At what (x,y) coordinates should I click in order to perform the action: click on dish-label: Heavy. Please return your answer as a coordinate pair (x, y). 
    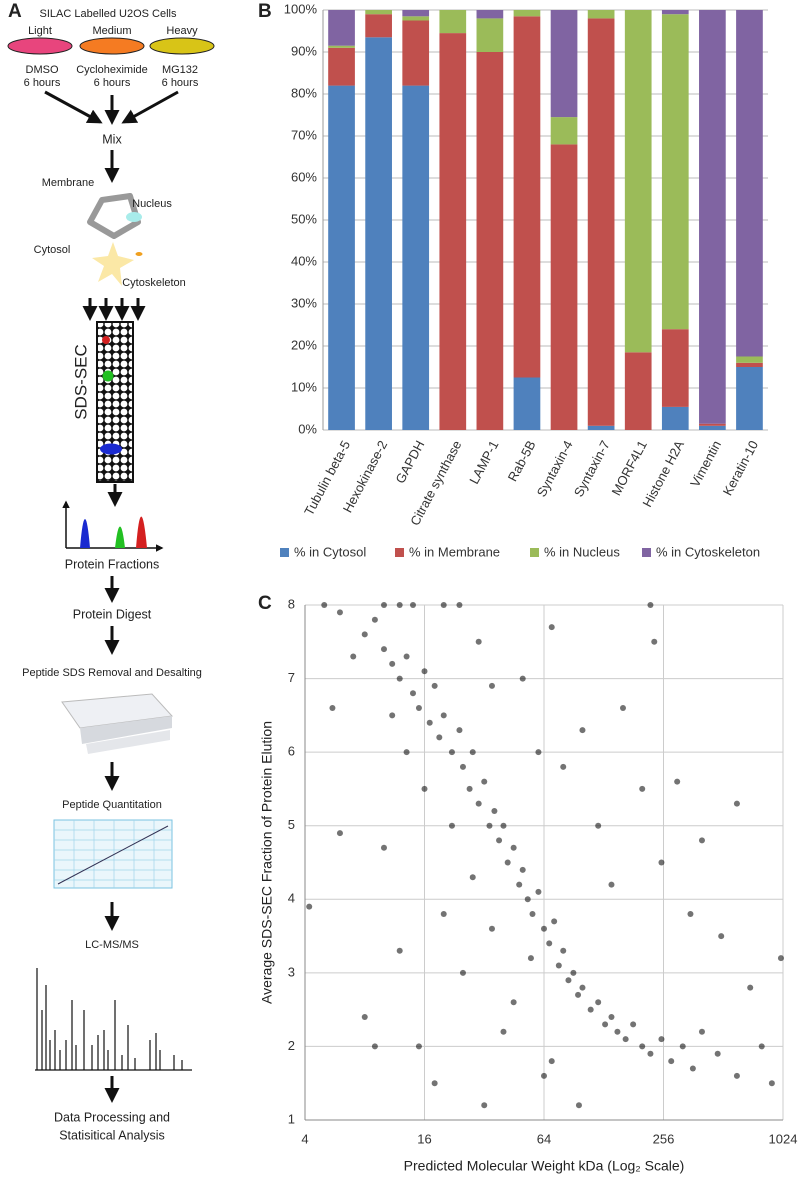
    Looking at the image, I should click on (182, 31).